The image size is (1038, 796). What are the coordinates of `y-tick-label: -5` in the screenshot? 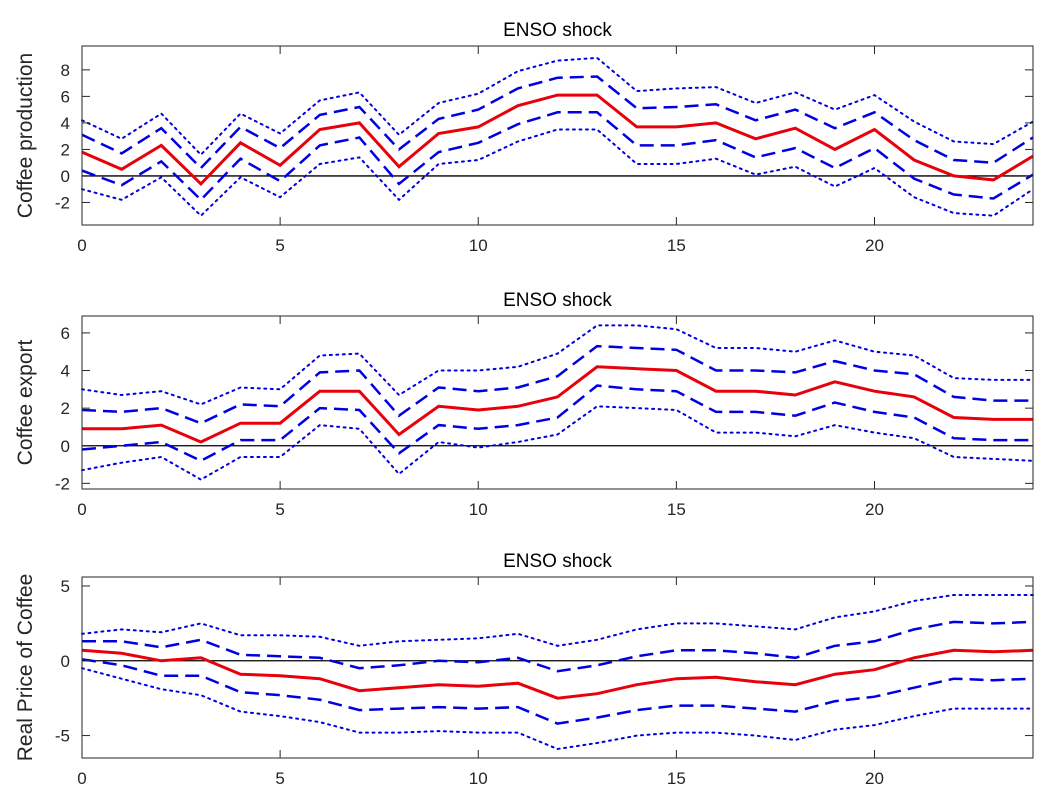 It's located at (62, 736).